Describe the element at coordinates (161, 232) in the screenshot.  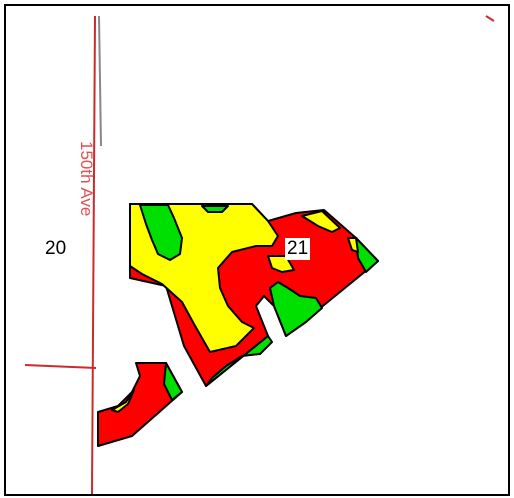
I see `zone-green-top` at that location.